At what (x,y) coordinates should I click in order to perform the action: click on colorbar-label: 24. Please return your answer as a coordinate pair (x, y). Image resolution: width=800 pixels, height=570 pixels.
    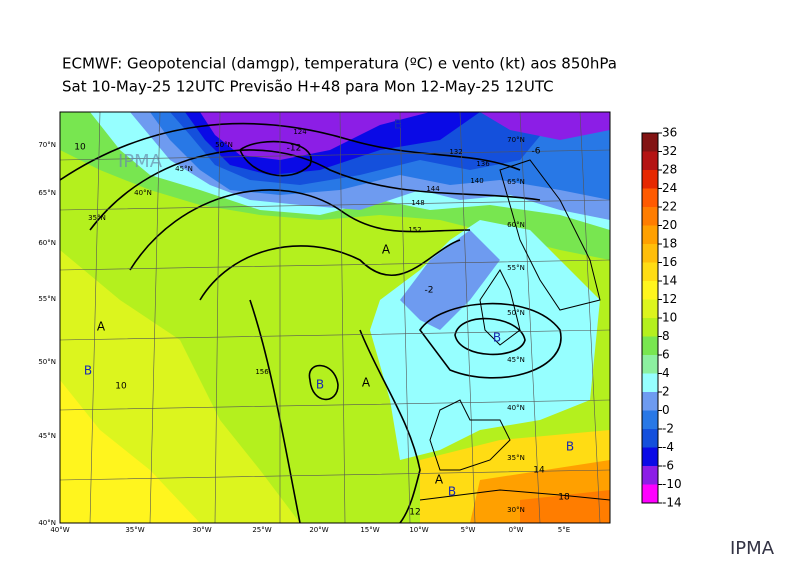
    Looking at the image, I should click on (669, 188).